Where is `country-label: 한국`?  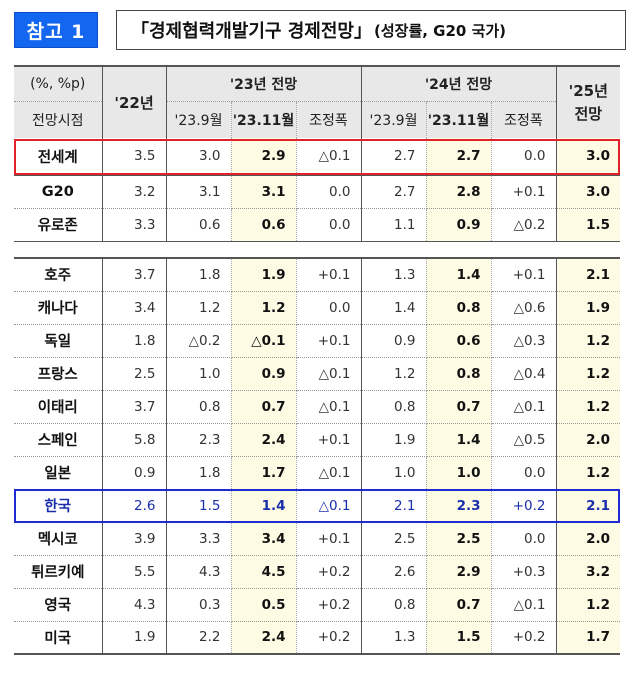
country-label: 한국 is located at coordinates (58, 506).